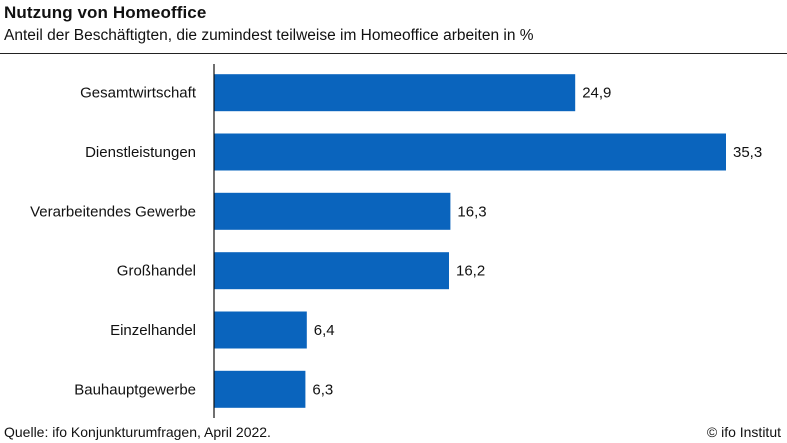  I want to click on category-label: Gesamtwirtschaft, so click(138, 93).